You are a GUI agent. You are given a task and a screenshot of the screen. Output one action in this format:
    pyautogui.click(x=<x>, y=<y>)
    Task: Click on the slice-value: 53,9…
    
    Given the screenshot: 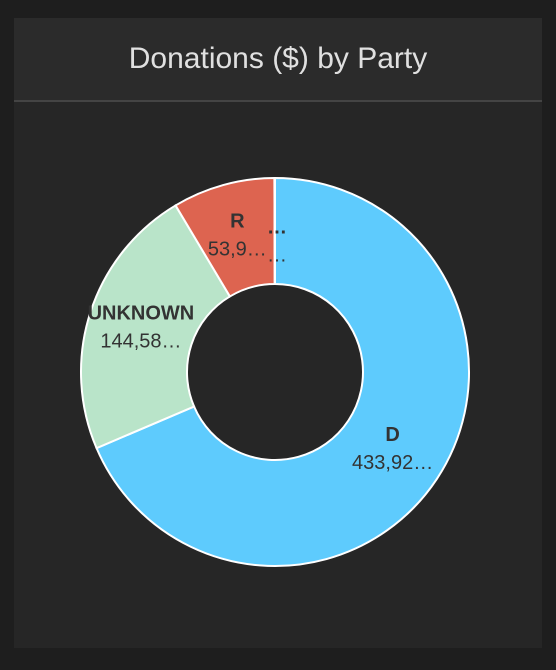 What is the action you would take?
    pyautogui.click(x=237, y=249)
    